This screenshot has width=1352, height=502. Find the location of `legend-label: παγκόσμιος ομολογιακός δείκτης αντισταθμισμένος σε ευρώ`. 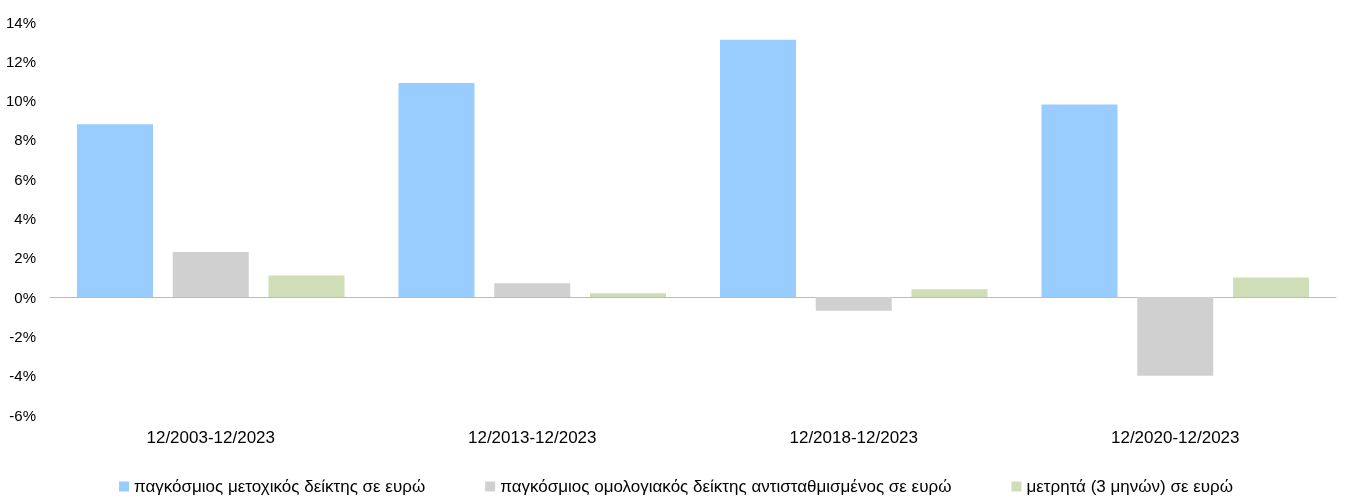

legend-label: παγκόσμιος ομολογιακός δείκτης αντισταθμισμένος σε ευρώ is located at coordinates (726, 486).